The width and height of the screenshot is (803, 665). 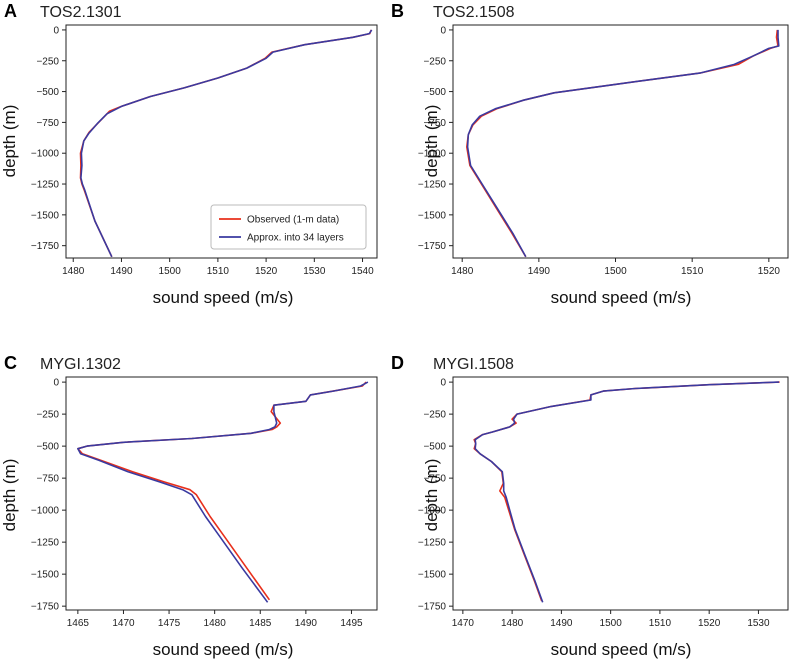 What do you see at coordinates (169, 623) in the screenshot?
I see `x-tick-label: 1475` at bounding box center [169, 623].